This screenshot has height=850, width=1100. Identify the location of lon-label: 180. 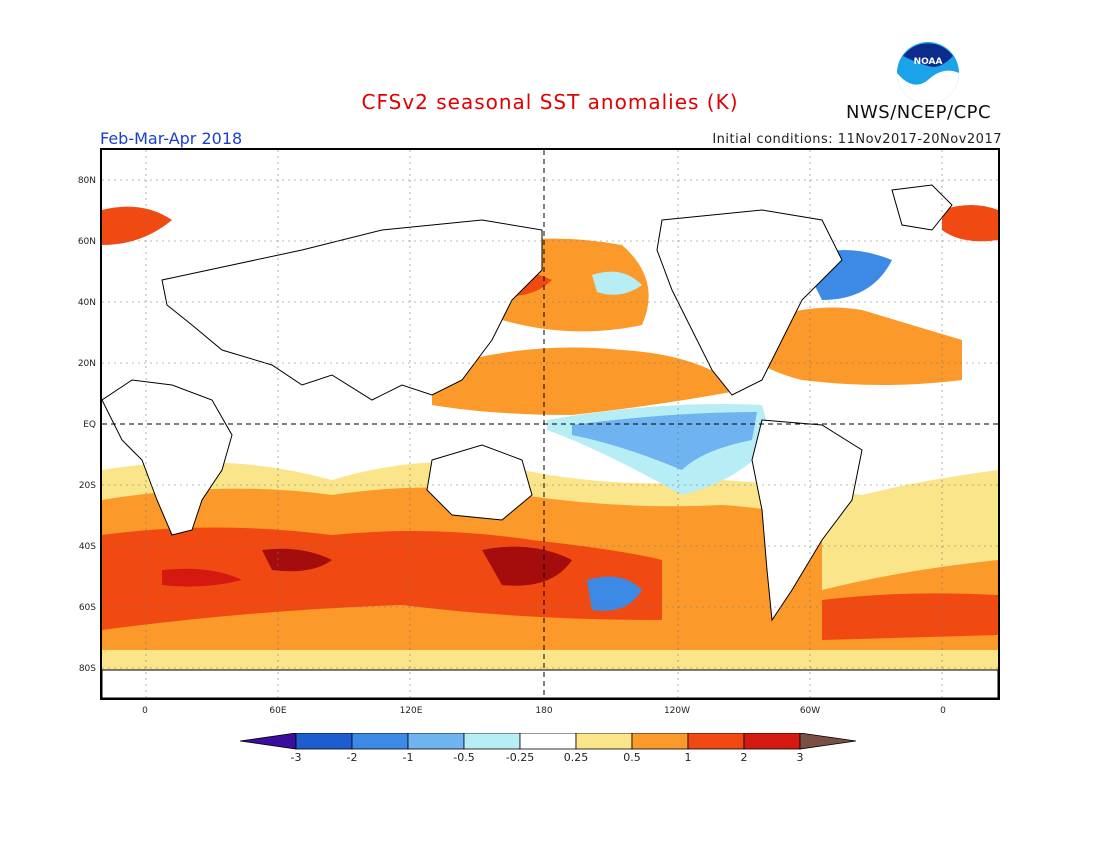
(544, 711).